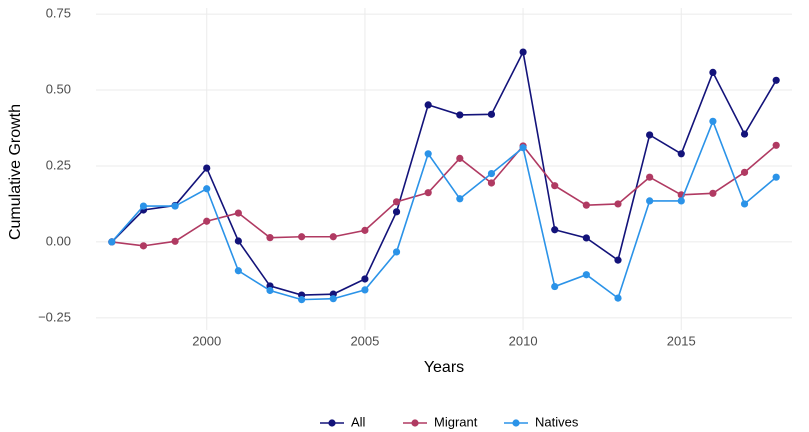  I want to click on legend-text: Natives, so click(557, 421).